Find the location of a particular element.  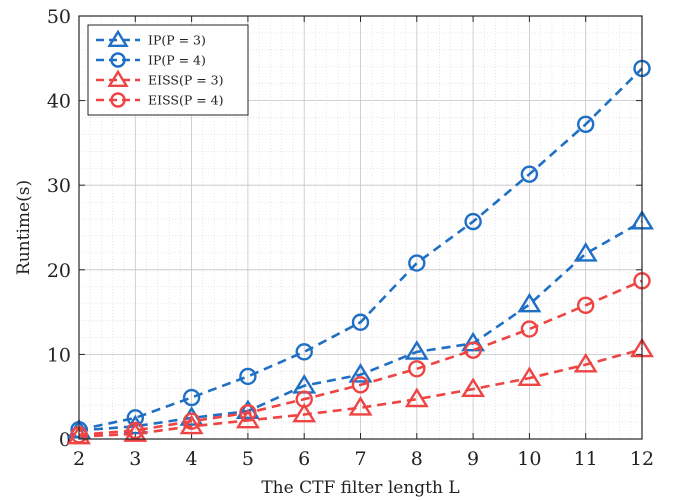

x-tick-label: 11 is located at coordinates (586, 459).